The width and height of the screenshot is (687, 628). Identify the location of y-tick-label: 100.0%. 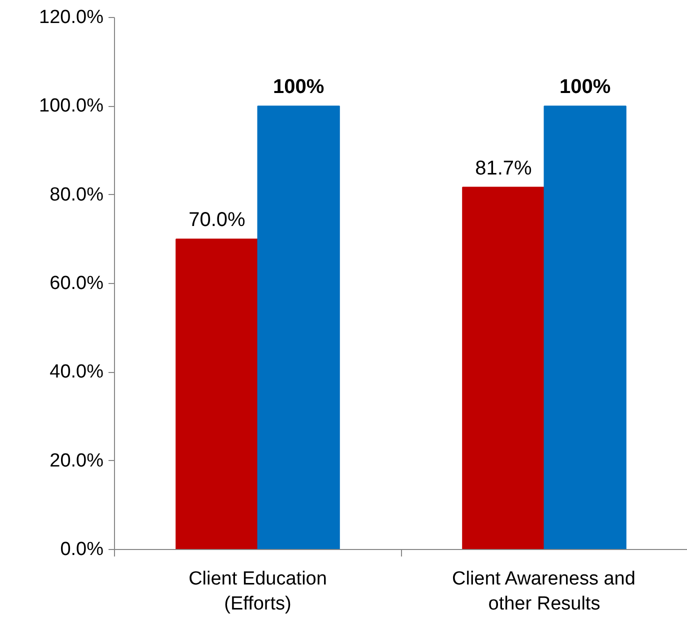
(71, 106).